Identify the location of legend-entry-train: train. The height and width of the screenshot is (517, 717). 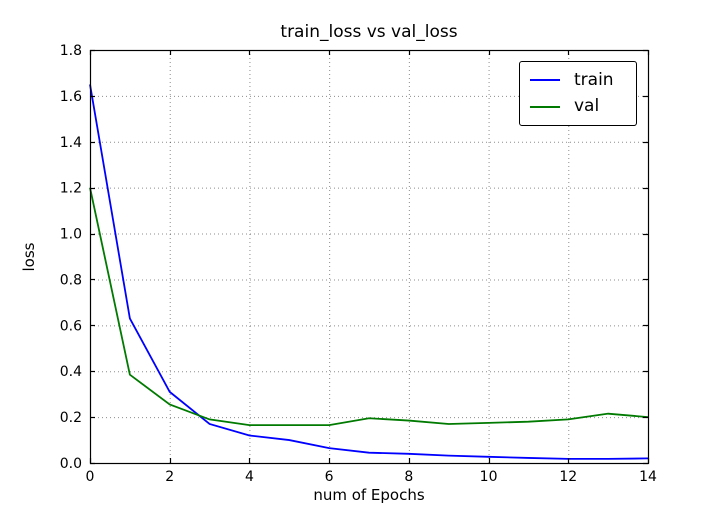
(578, 79).